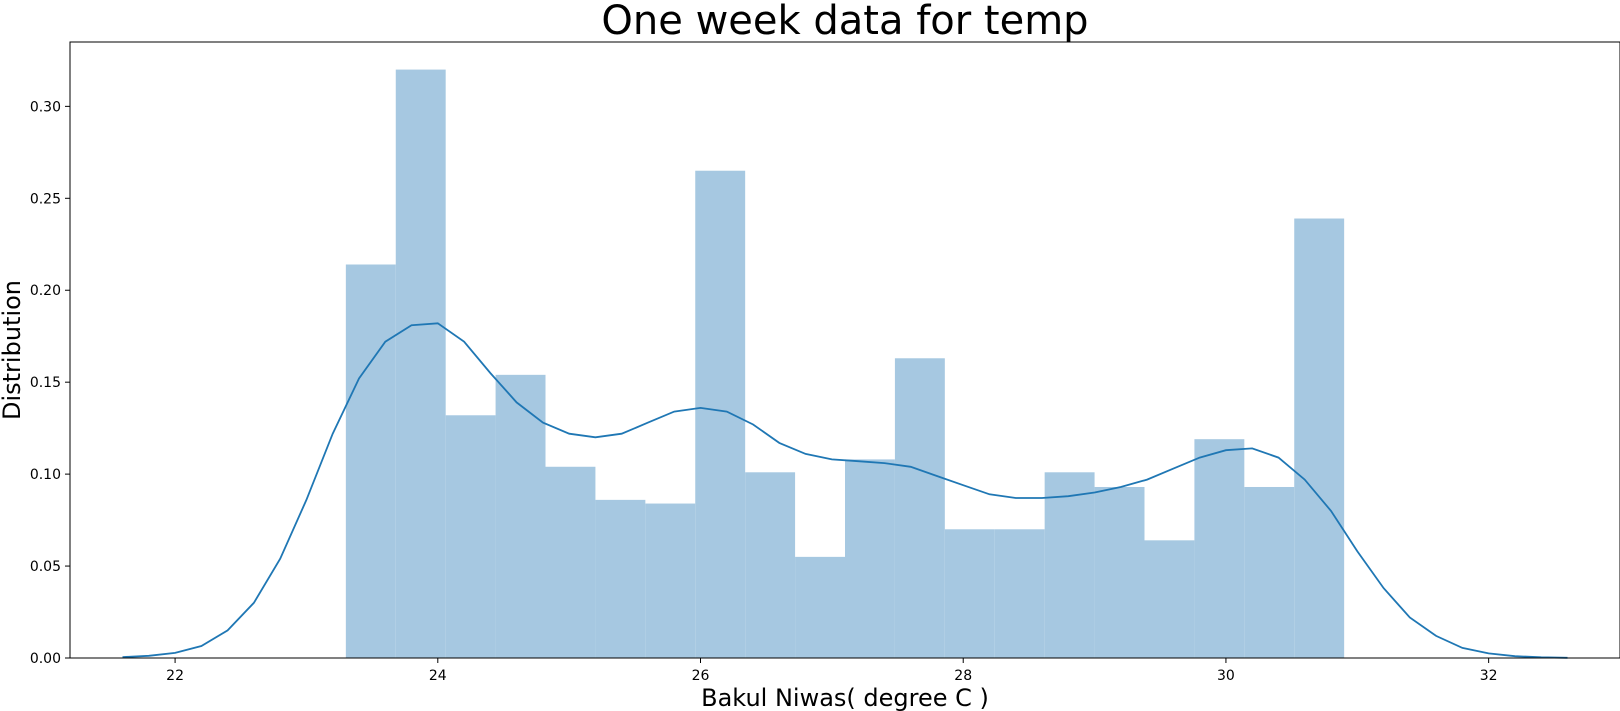  I want to click on y-tick-label-0: 0.00, so click(45, 659).